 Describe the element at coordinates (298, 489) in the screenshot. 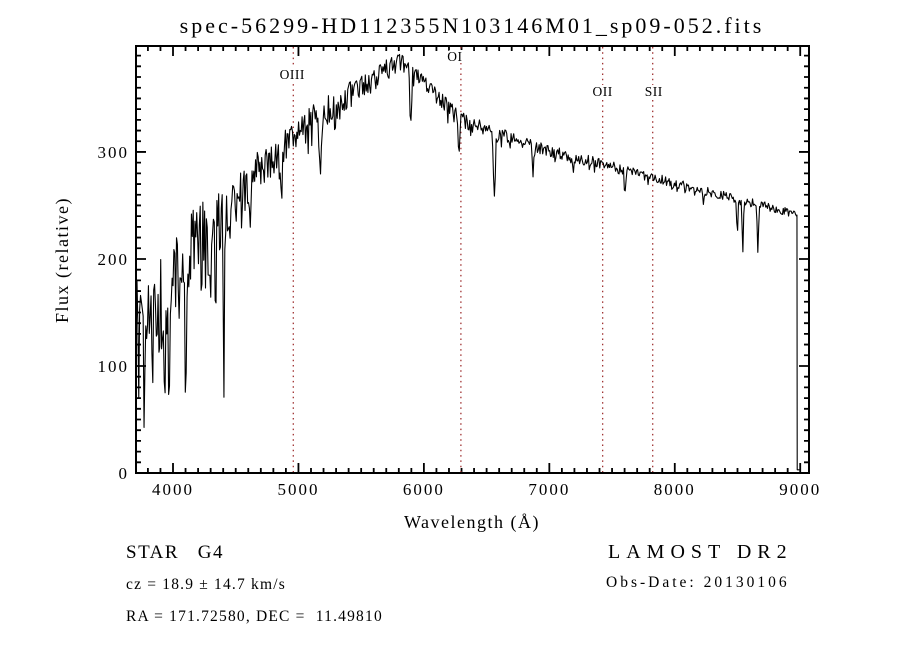

I see `x-tick-label: 5000` at that location.